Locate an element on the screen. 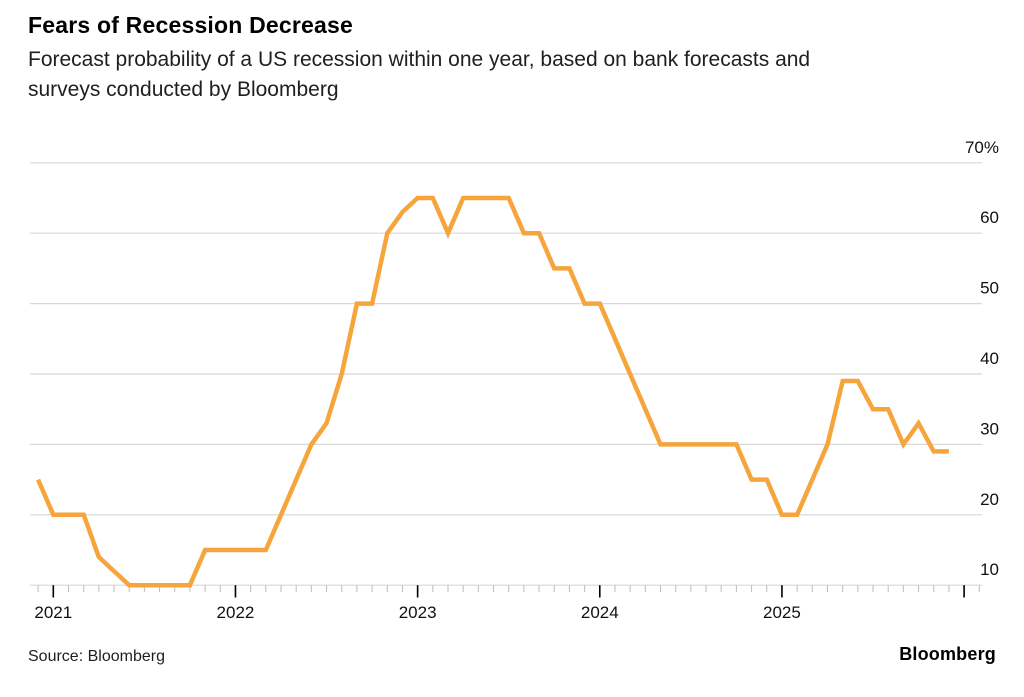 The image size is (1024, 697). y-tick-label-70: 70% is located at coordinates (982, 147).